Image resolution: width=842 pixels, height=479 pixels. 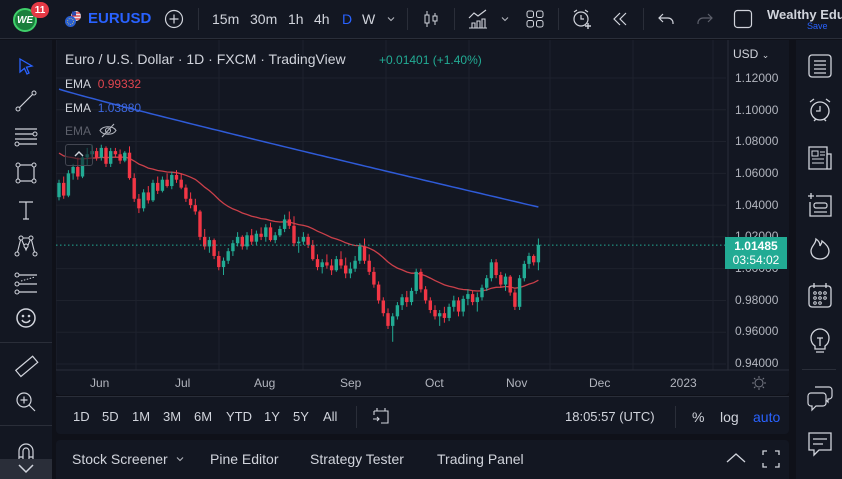 What do you see at coordinates (91, 130) in the screenshot?
I see `ema-legend-3-hidden: EMA` at bounding box center [91, 130].